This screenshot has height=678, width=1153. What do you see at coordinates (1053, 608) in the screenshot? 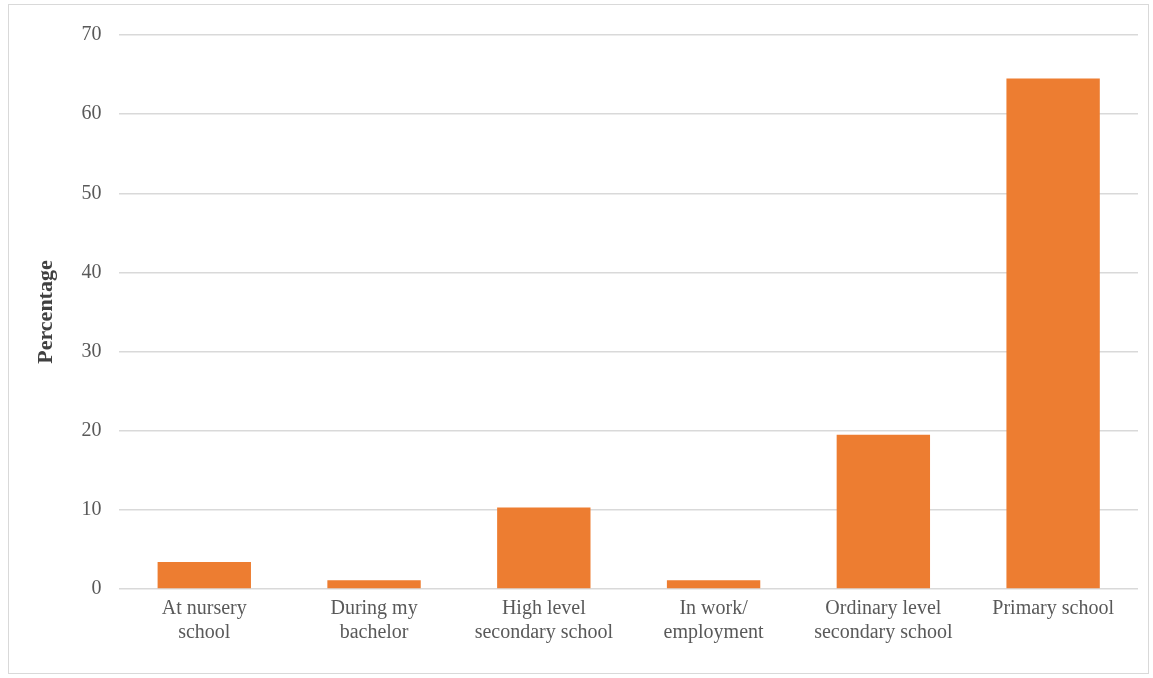
I see `x-tick-label: Primary school` at bounding box center [1053, 608].